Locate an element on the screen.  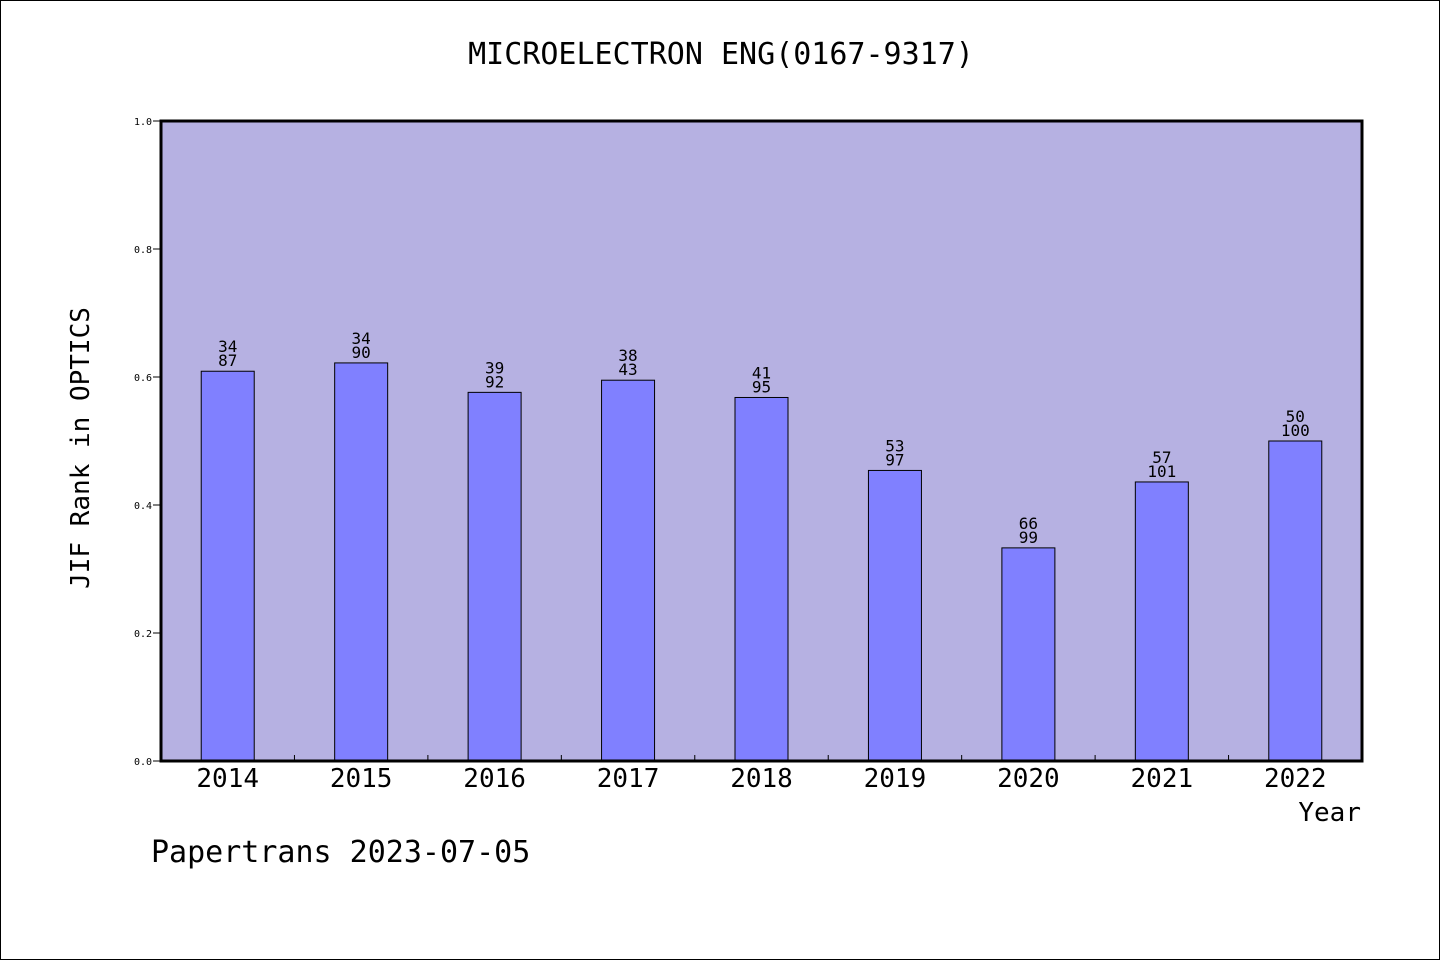
bar-total-label: 100 is located at coordinates (1295, 430).